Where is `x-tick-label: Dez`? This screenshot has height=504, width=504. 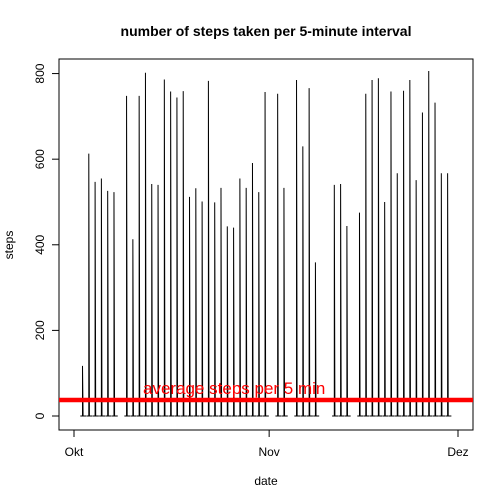
x-tick-label: Dez is located at coordinates (457, 452).